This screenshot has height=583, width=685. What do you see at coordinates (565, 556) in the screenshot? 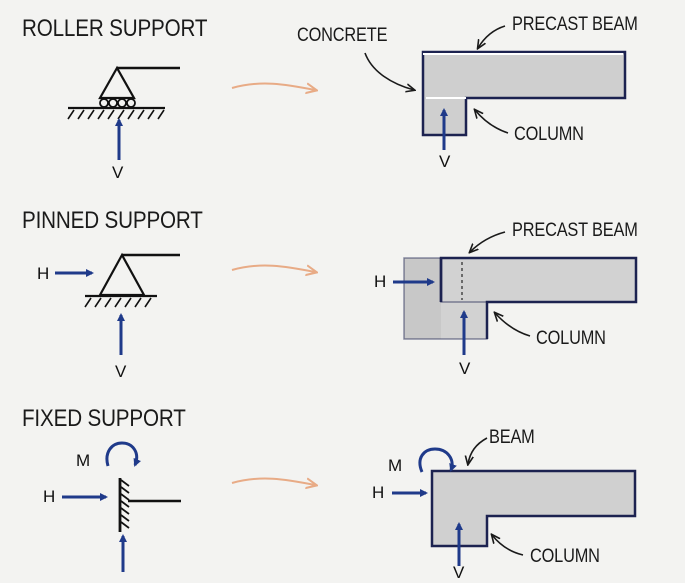
I see `column-label-3: COLUMN` at bounding box center [565, 556].